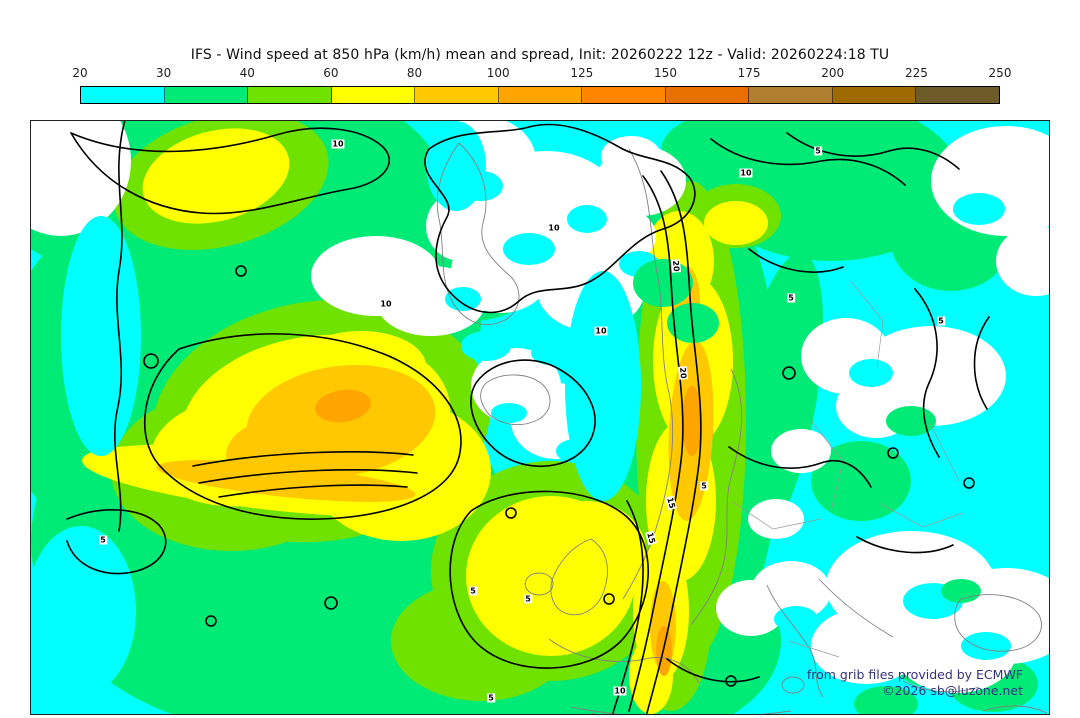  What do you see at coordinates (914, 674) in the screenshot?
I see `attribution-source: from grib files provided by ECMWF` at bounding box center [914, 674].